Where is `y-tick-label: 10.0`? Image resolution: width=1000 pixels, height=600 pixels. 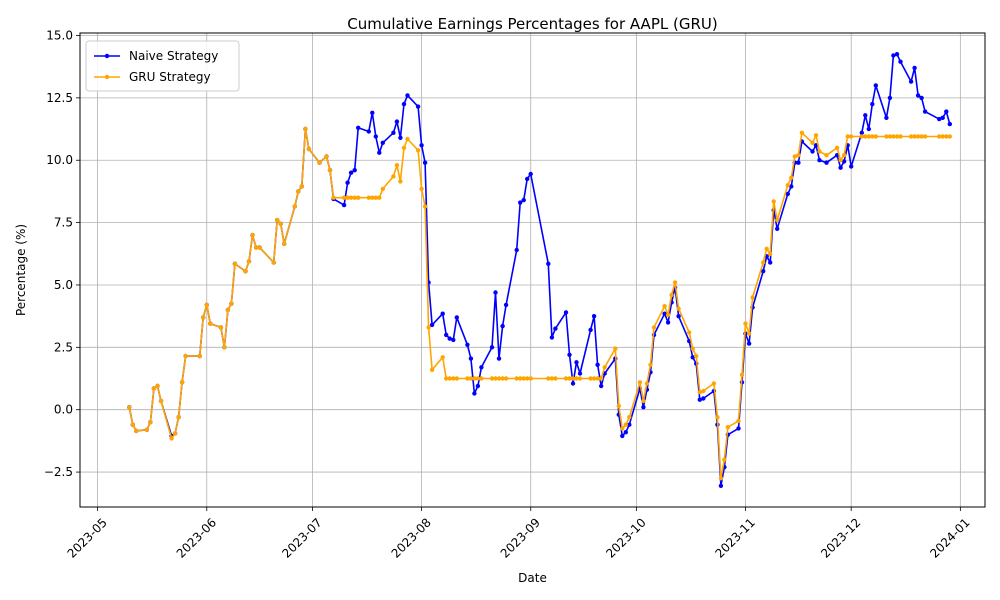 y-tick-label: 10.0 is located at coordinates (59, 160).